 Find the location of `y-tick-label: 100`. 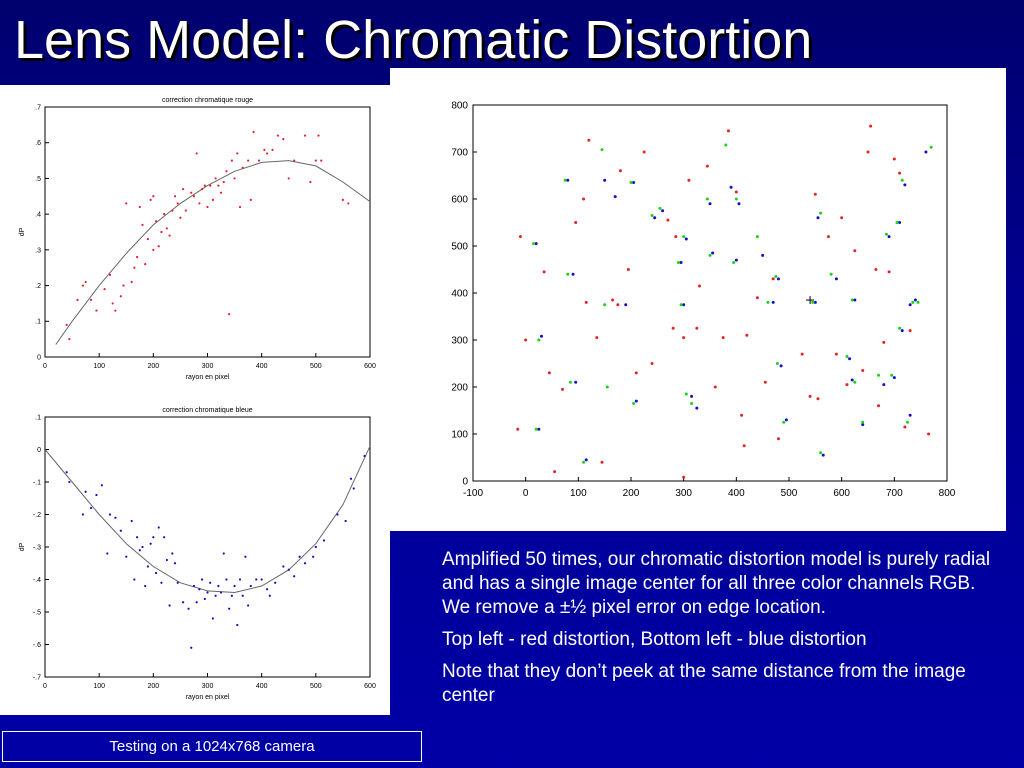

y-tick-label: 100 is located at coordinates (459, 435).